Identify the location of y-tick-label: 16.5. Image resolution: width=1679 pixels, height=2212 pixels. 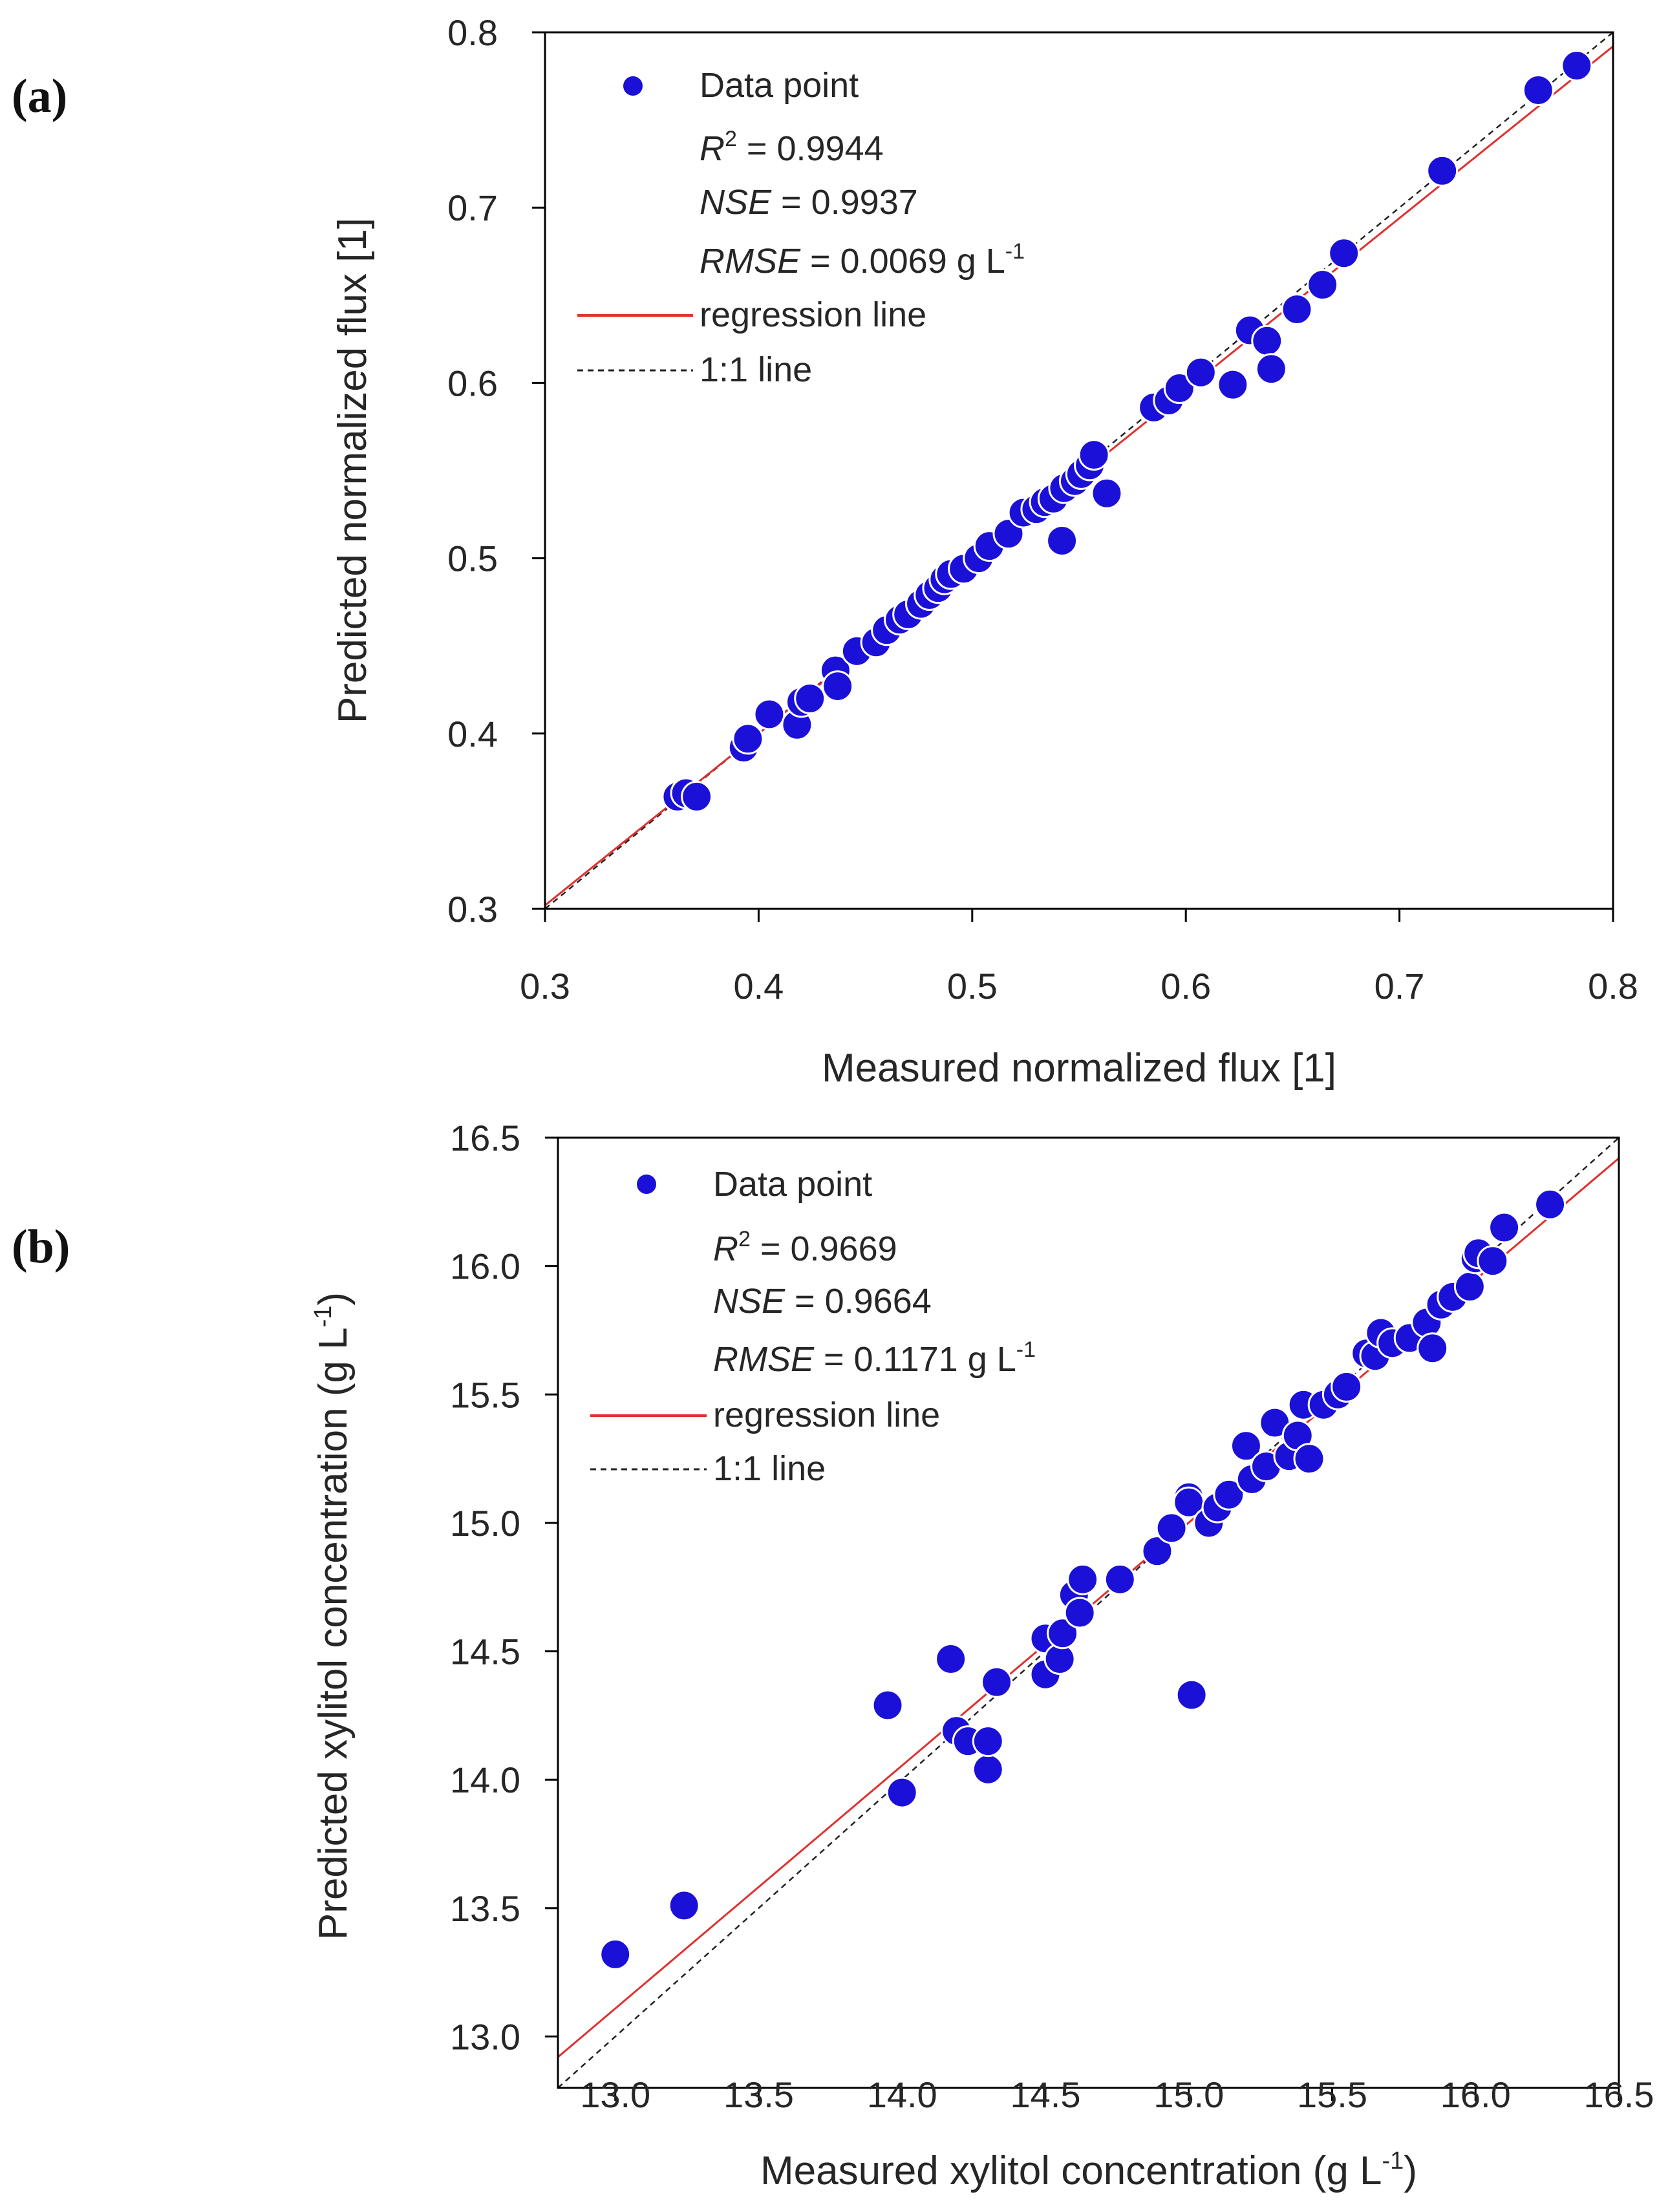
(485, 1138).